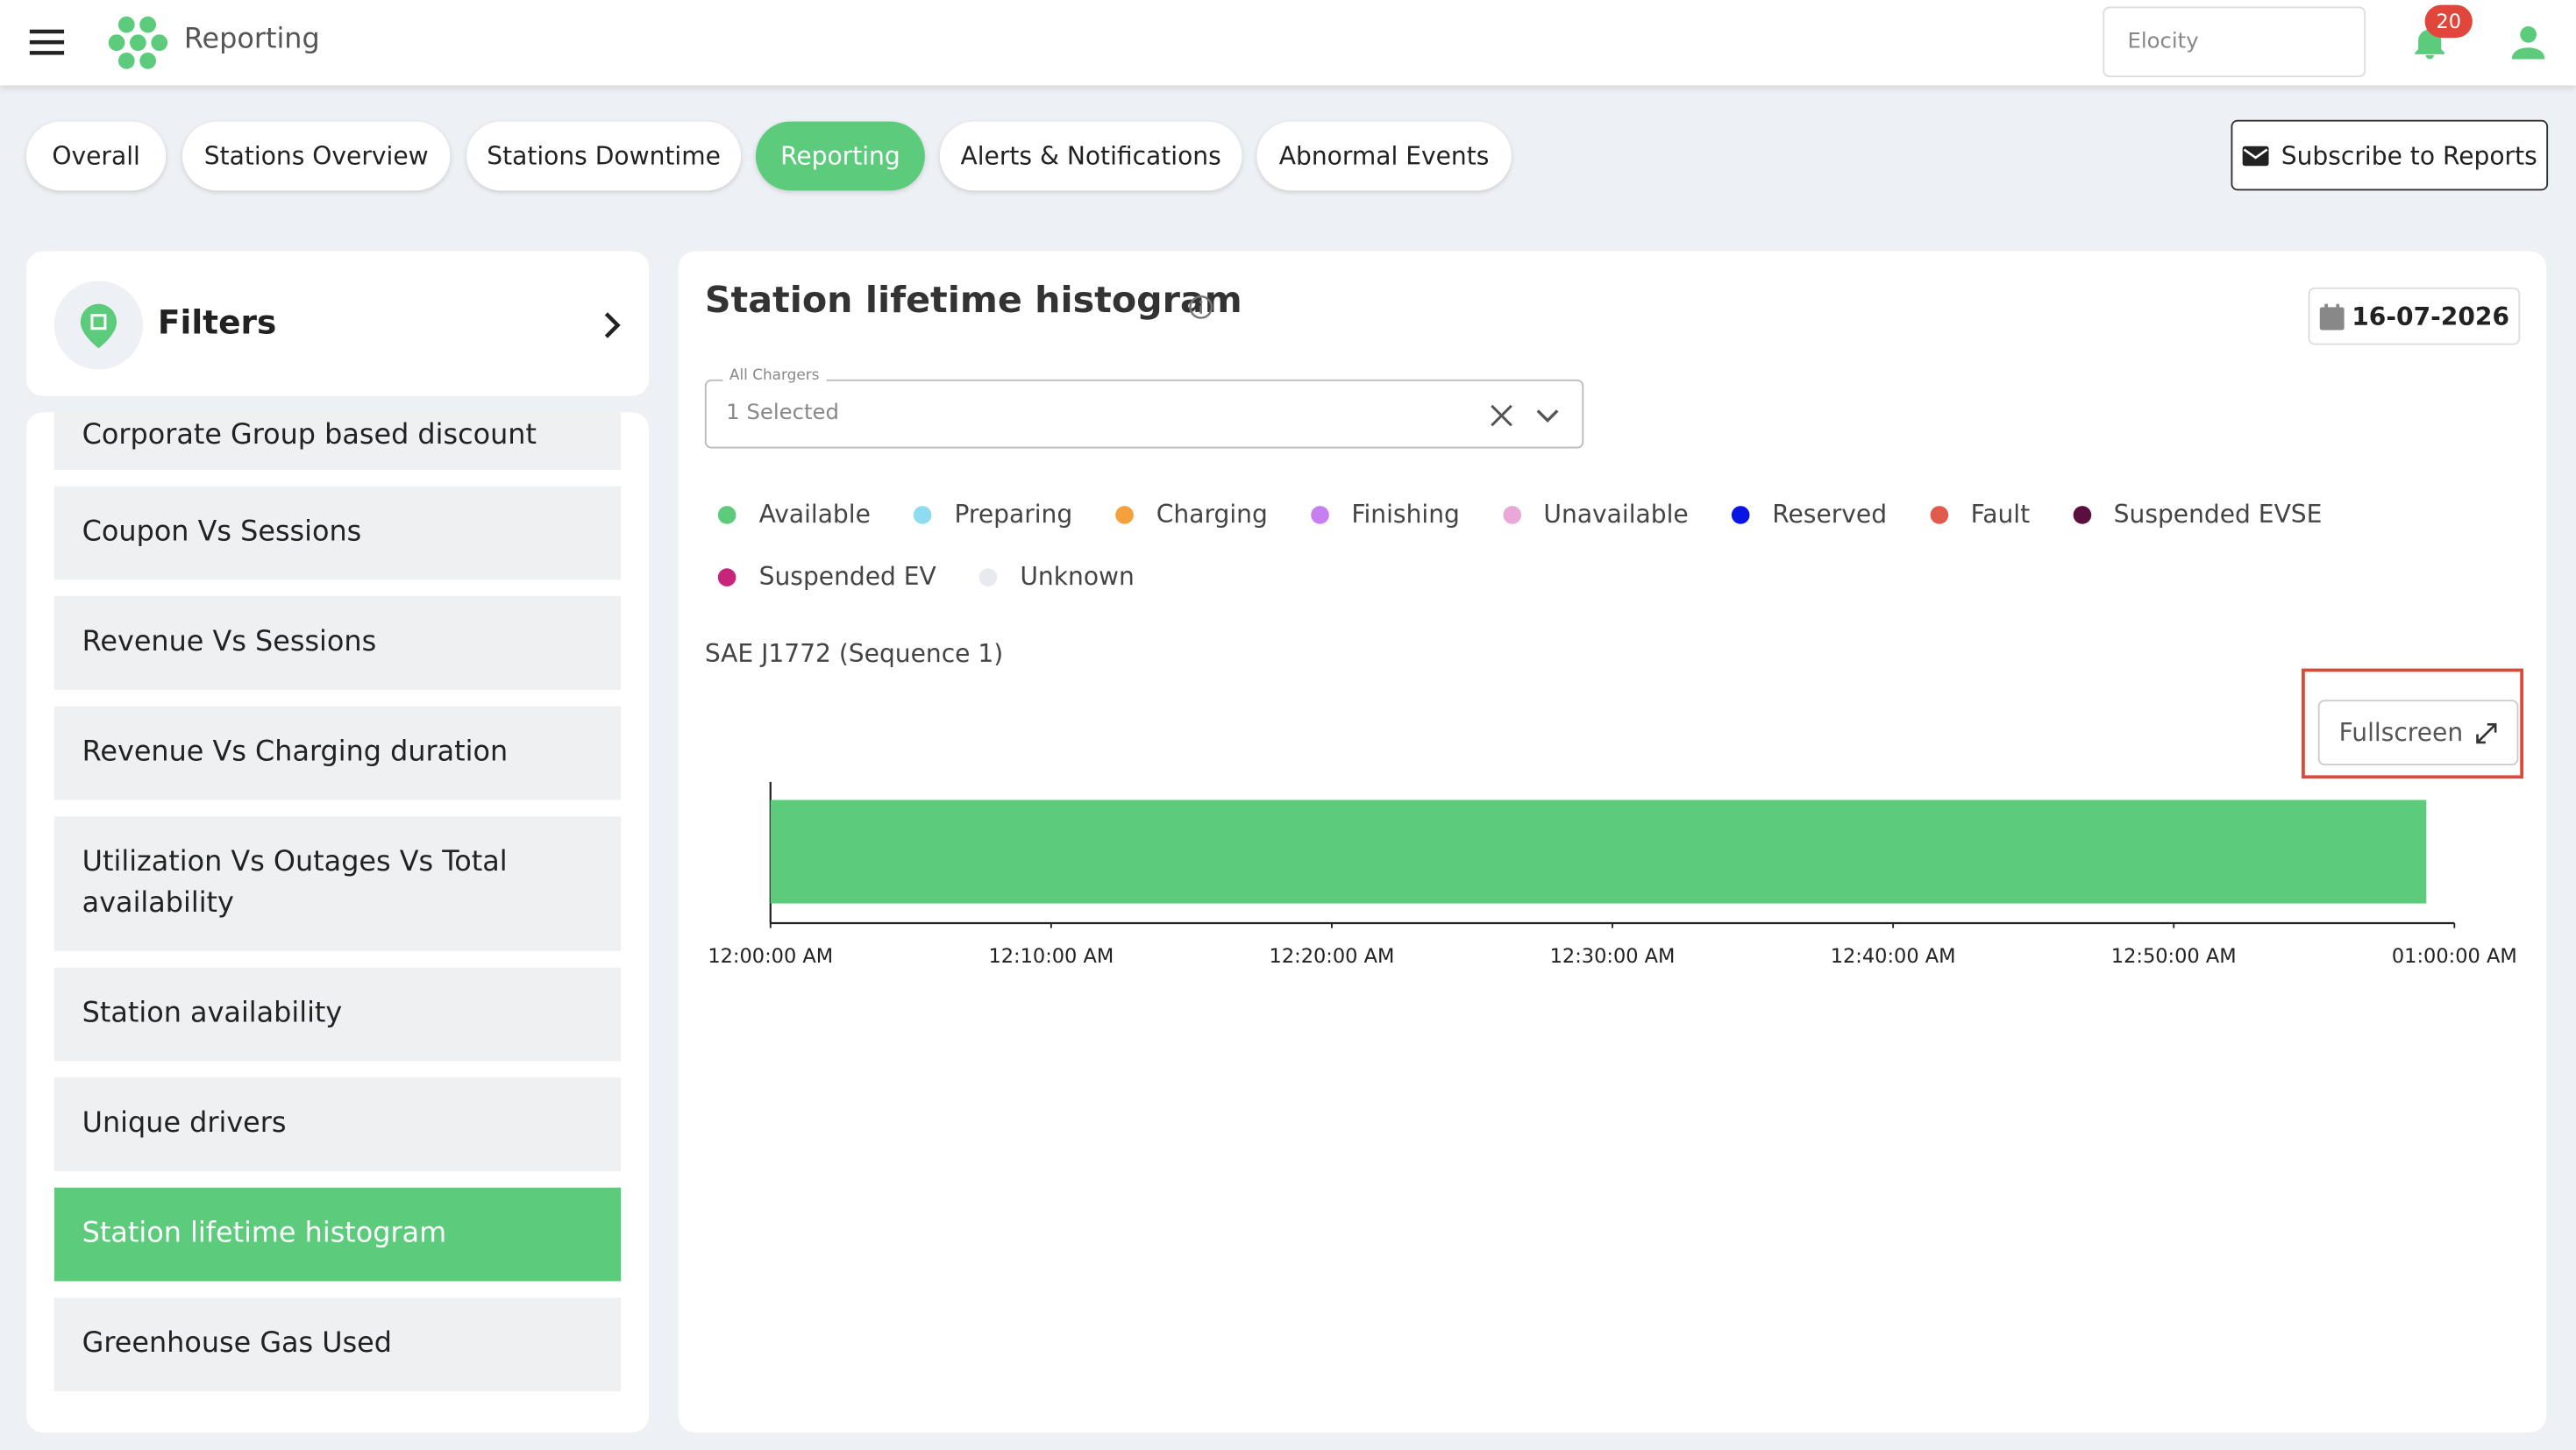 This screenshot has width=2576, height=1450. What do you see at coordinates (1212, 514) in the screenshot?
I see `legend-label: Charging` at bounding box center [1212, 514].